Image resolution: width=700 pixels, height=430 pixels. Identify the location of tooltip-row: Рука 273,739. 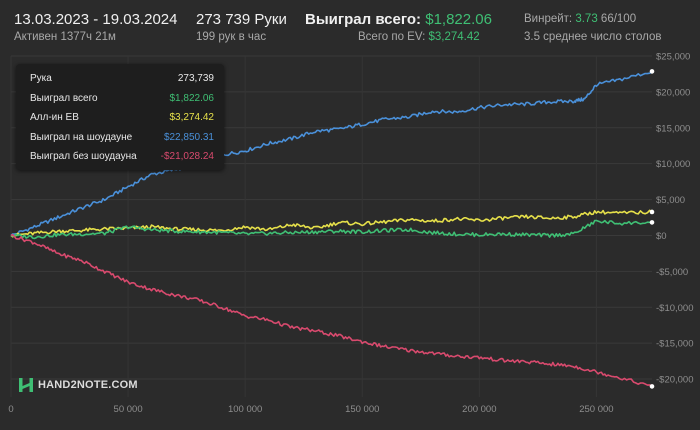
(122, 79).